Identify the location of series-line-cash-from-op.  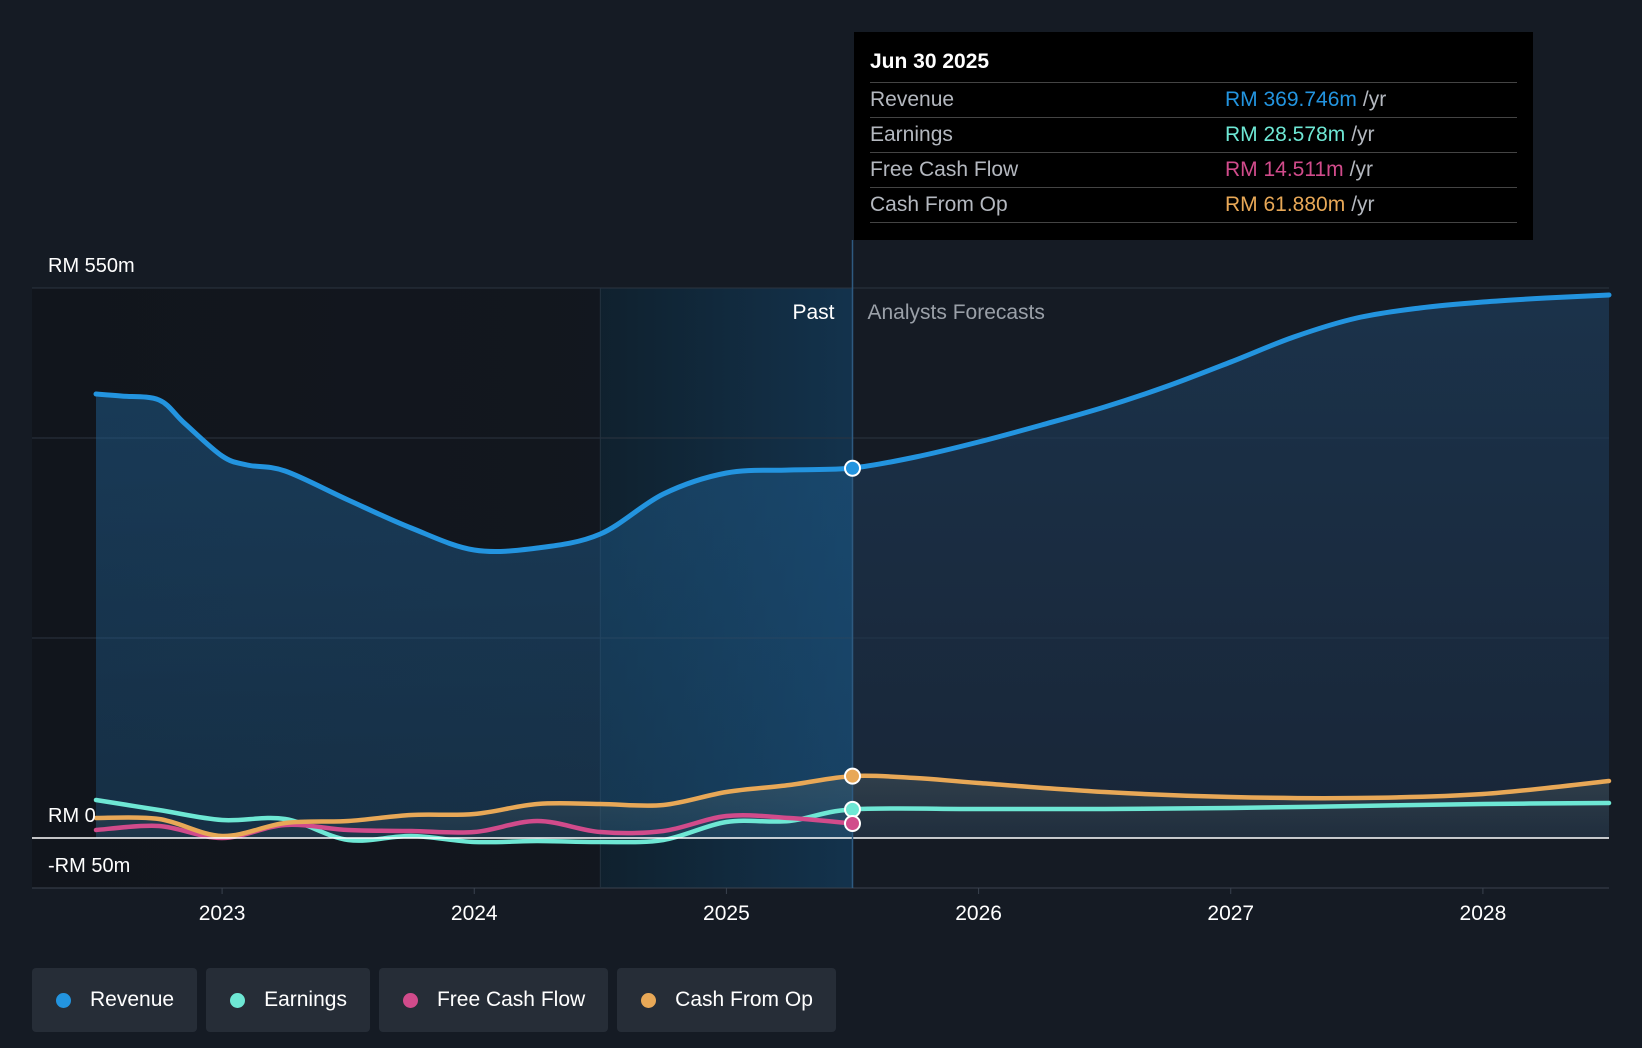
(852, 806).